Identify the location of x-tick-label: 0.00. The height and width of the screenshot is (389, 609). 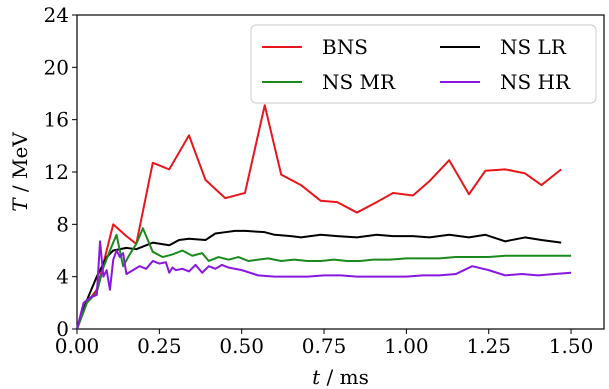
(77, 346).